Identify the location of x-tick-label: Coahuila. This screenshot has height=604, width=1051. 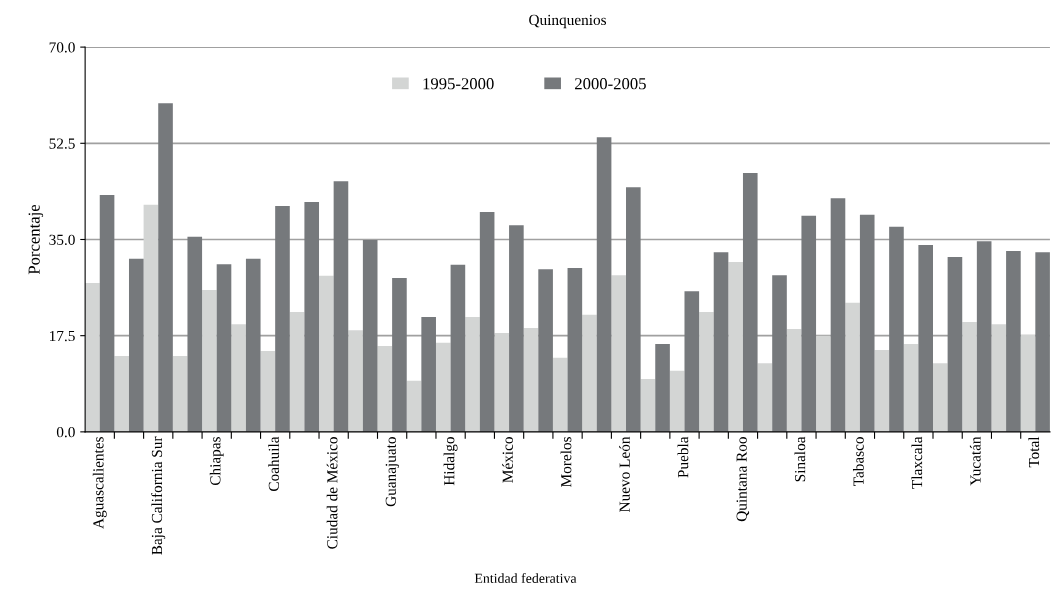
(273, 464).